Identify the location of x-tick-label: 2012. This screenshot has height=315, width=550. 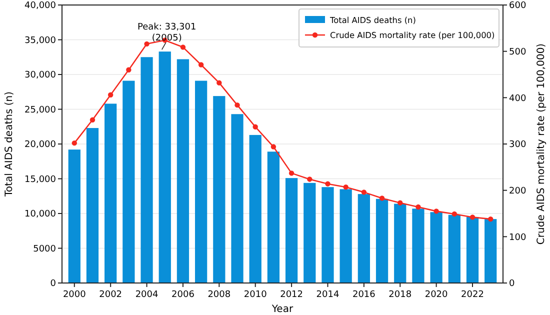
(291, 295).